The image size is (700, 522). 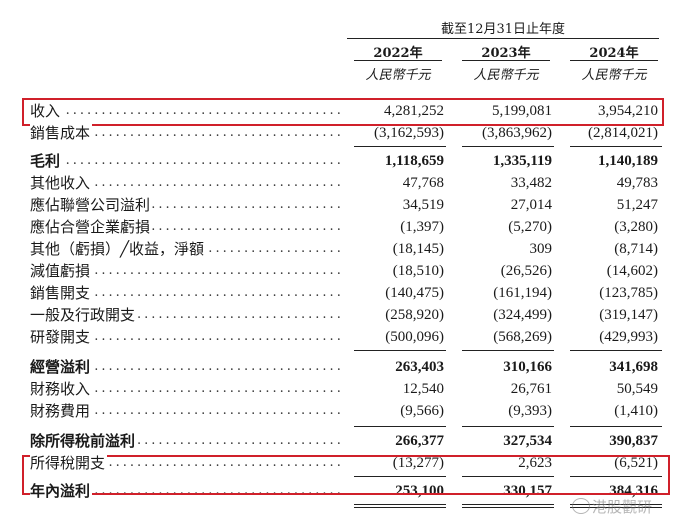 What do you see at coordinates (522, 161) in the screenshot?
I see `row-value: 1,335,119` at bounding box center [522, 161].